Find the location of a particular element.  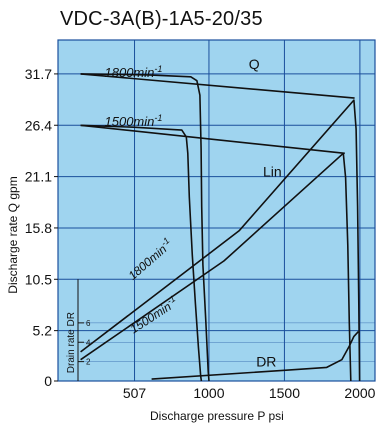

x-tick-label: 1000 is located at coordinates (208, 393).